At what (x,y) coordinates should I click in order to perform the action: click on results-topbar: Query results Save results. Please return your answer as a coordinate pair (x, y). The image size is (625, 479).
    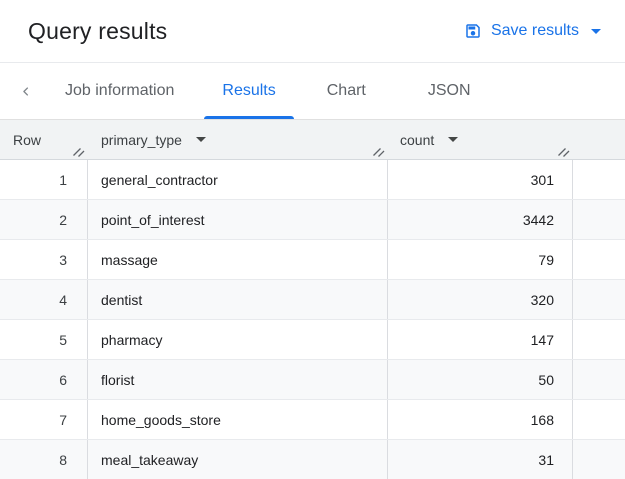
    Looking at the image, I should click on (312, 31).